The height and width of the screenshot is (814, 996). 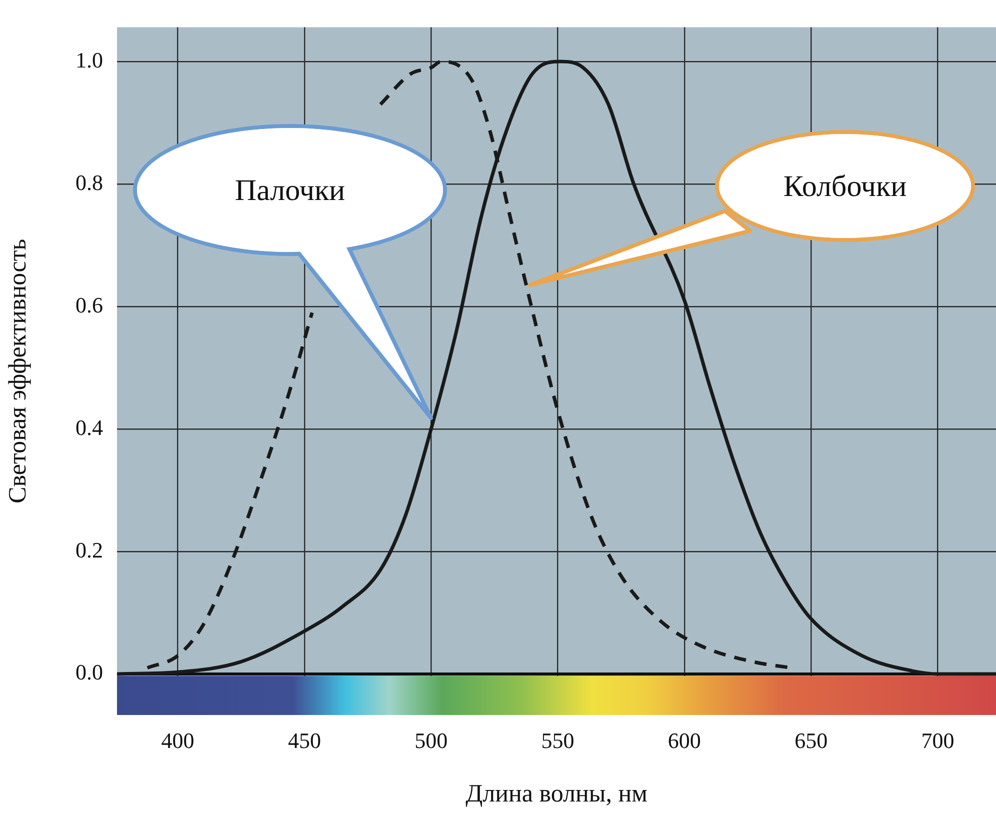 I want to click on x-axis-title: Длина волны, нм, so click(x=557, y=794).